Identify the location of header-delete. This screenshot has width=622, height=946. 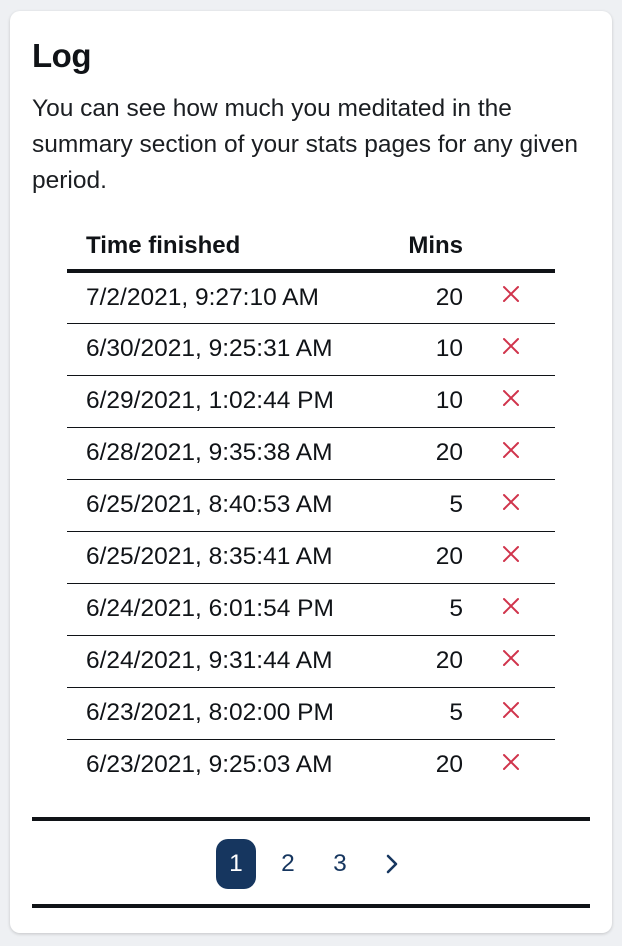
(509, 248).